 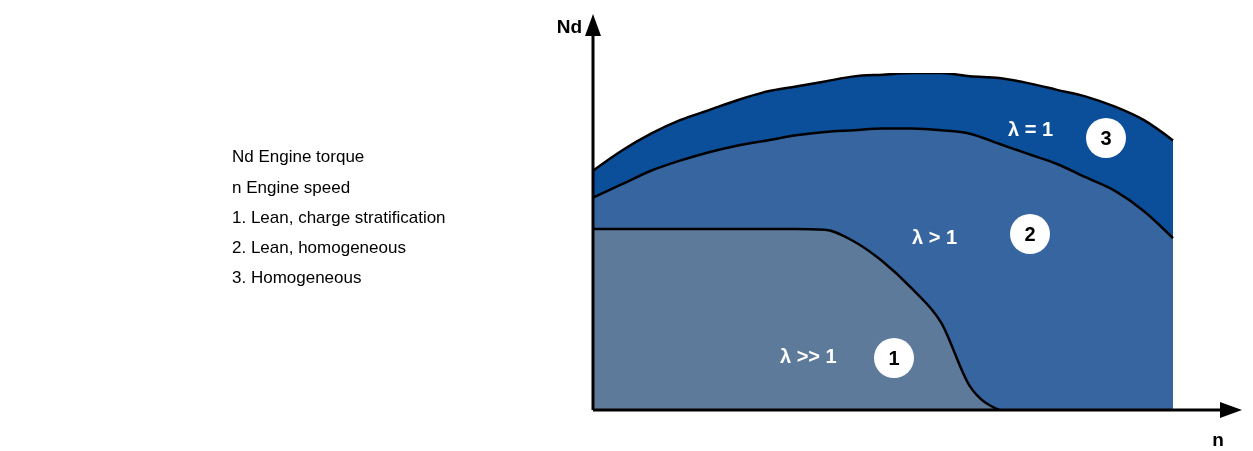 What do you see at coordinates (569, 26) in the screenshot?
I see `y-axis-title: Nd` at bounding box center [569, 26].